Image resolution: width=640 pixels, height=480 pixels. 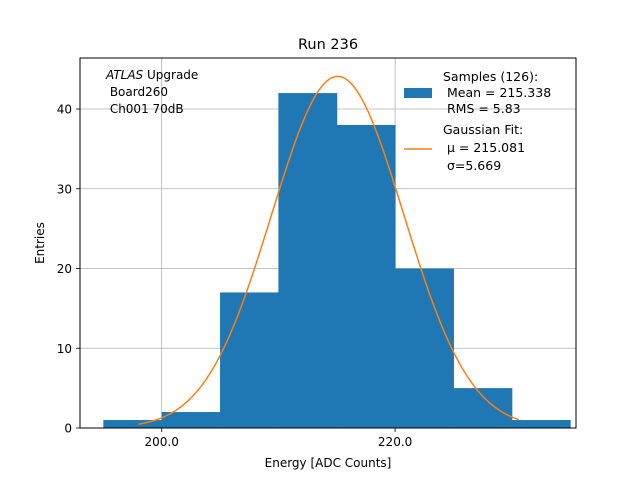 What do you see at coordinates (472, 165) in the screenshot?
I see `legend-fit-line-3: σ=5.669` at bounding box center [472, 165].